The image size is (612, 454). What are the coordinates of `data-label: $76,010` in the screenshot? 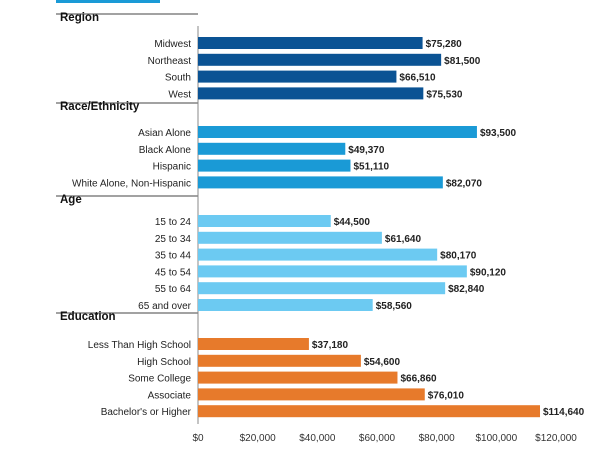 It's located at (446, 395).